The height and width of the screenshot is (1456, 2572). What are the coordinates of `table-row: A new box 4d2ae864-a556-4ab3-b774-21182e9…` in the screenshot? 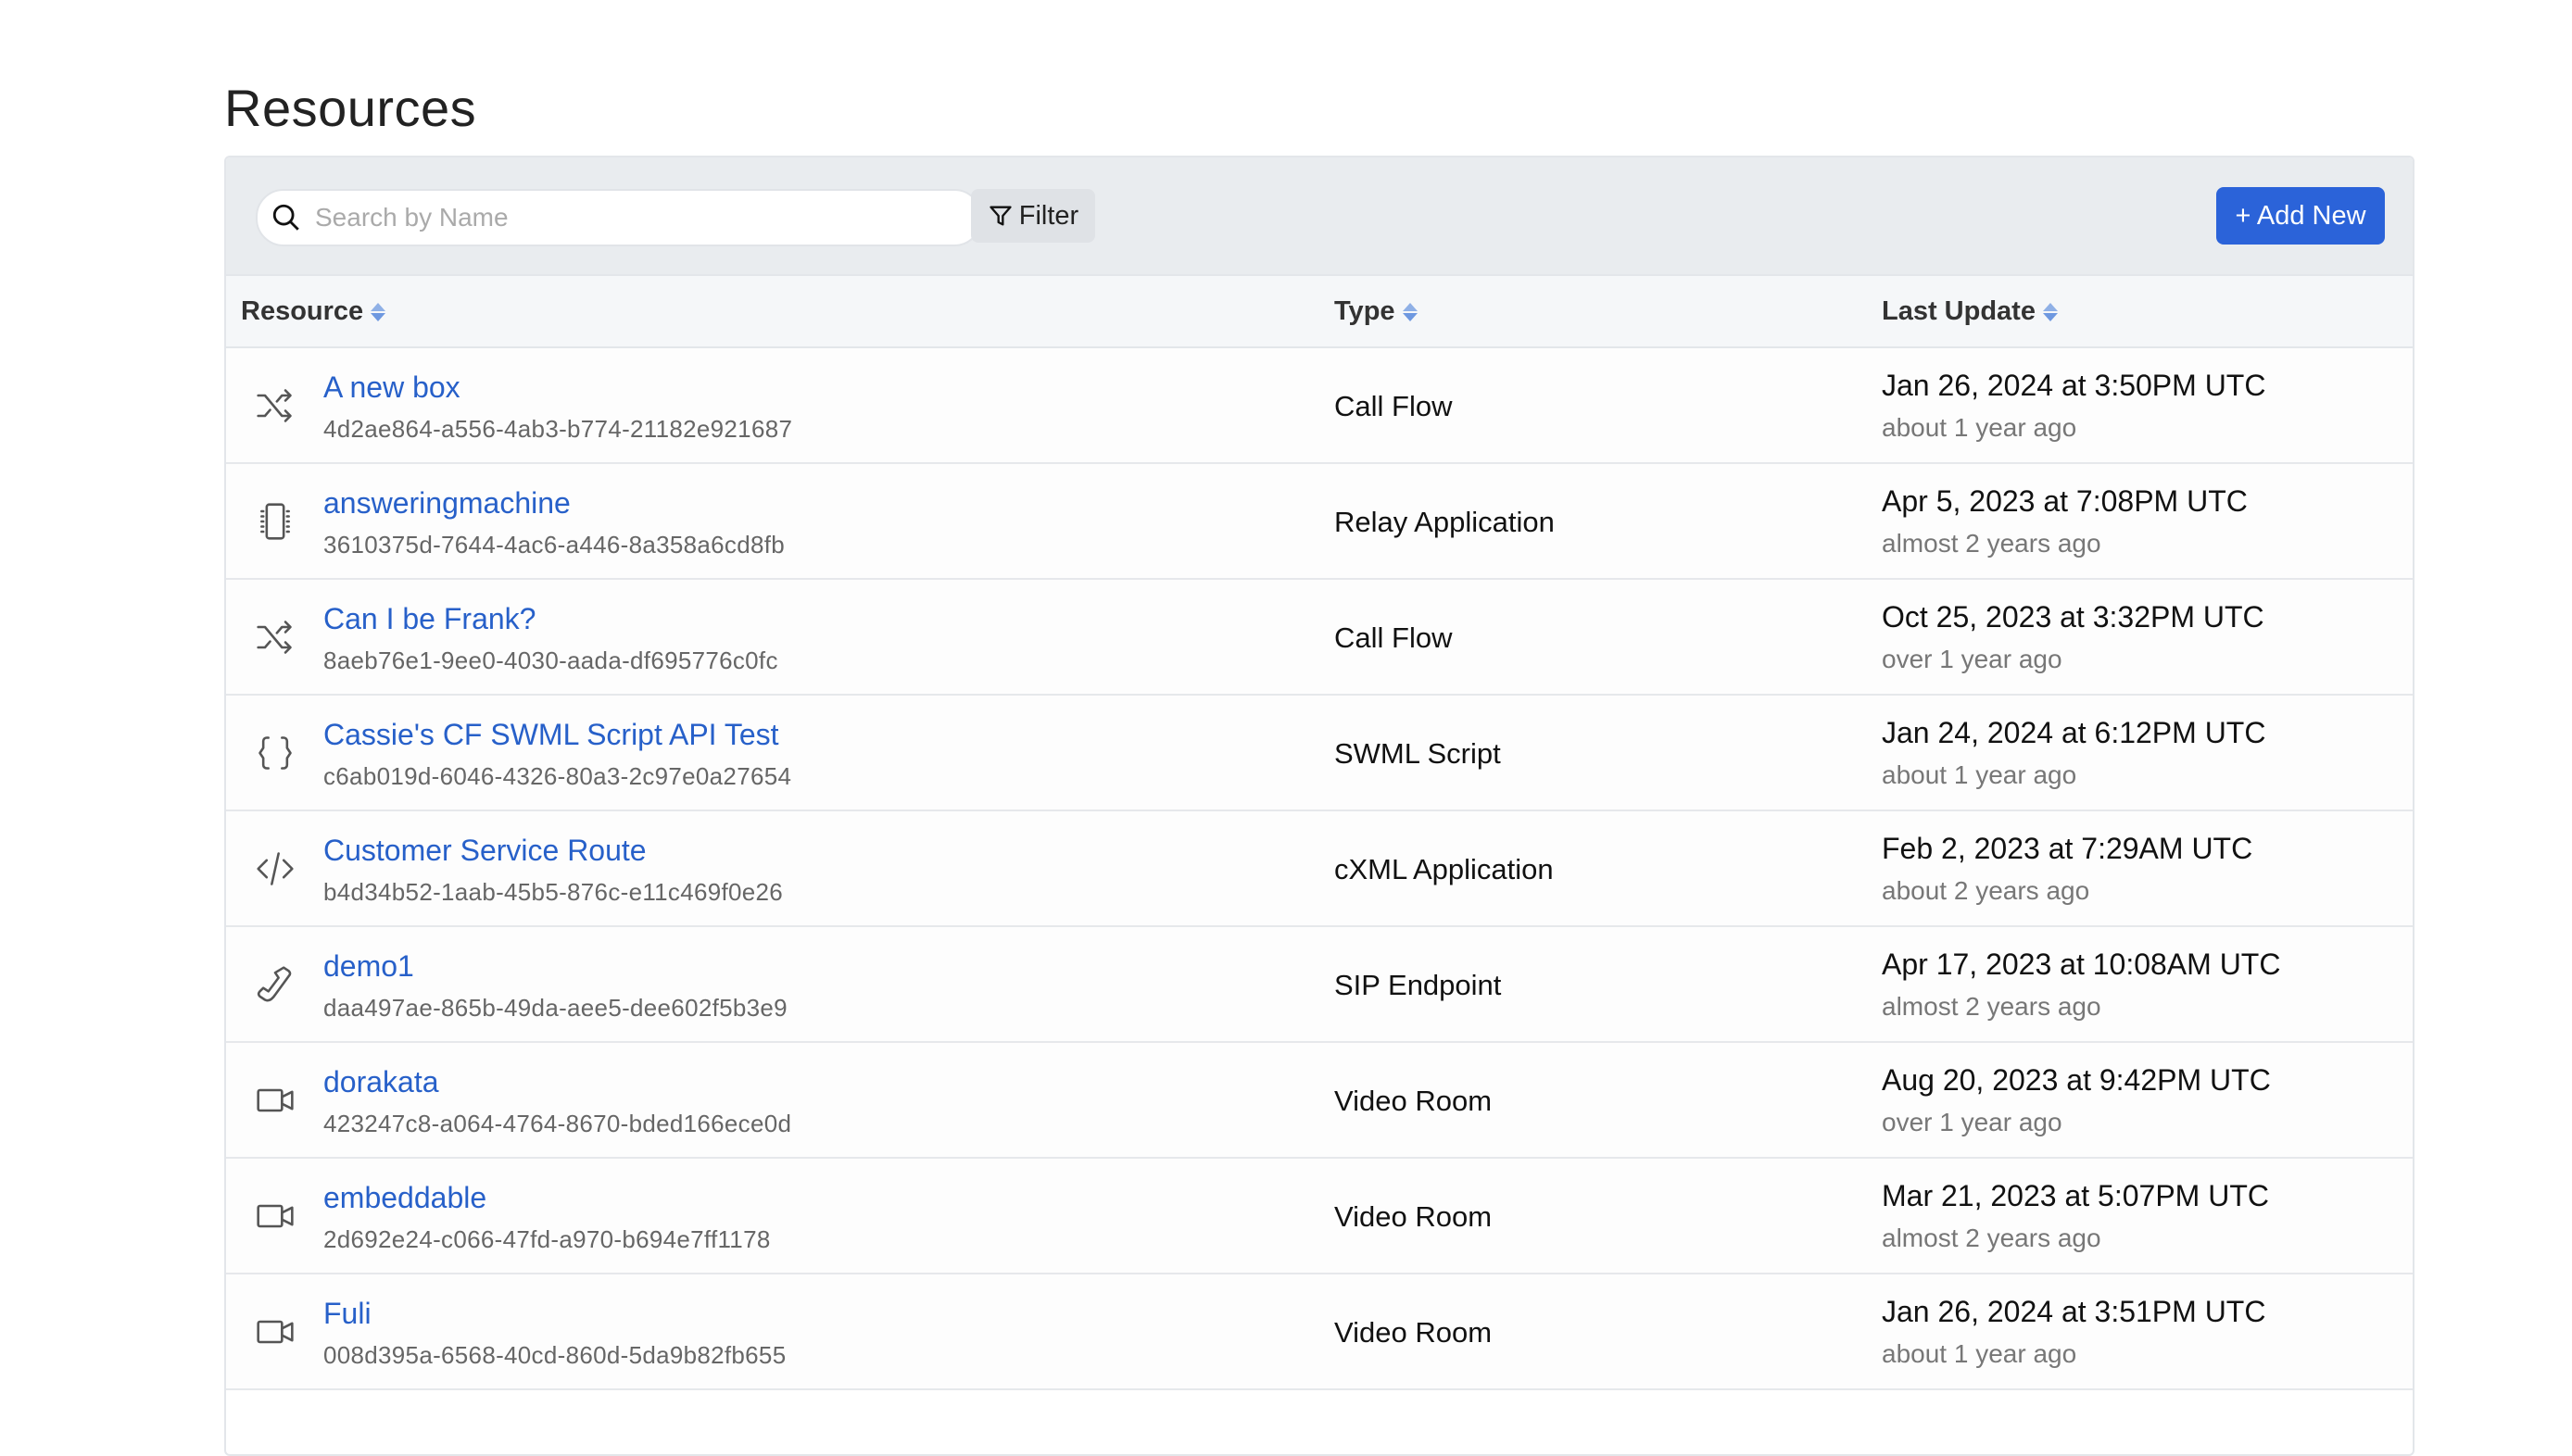 It's located at (1320, 406).